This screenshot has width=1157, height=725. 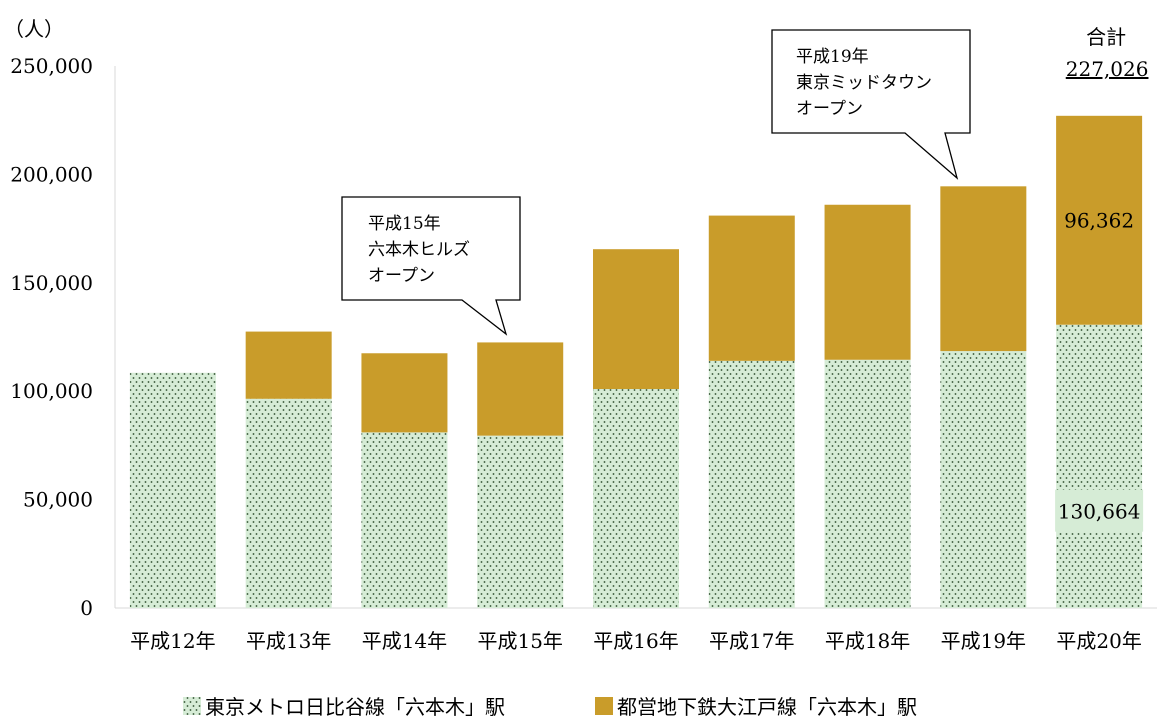 I want to click on callout-text: 平成15年, so click(x=404, y=224).